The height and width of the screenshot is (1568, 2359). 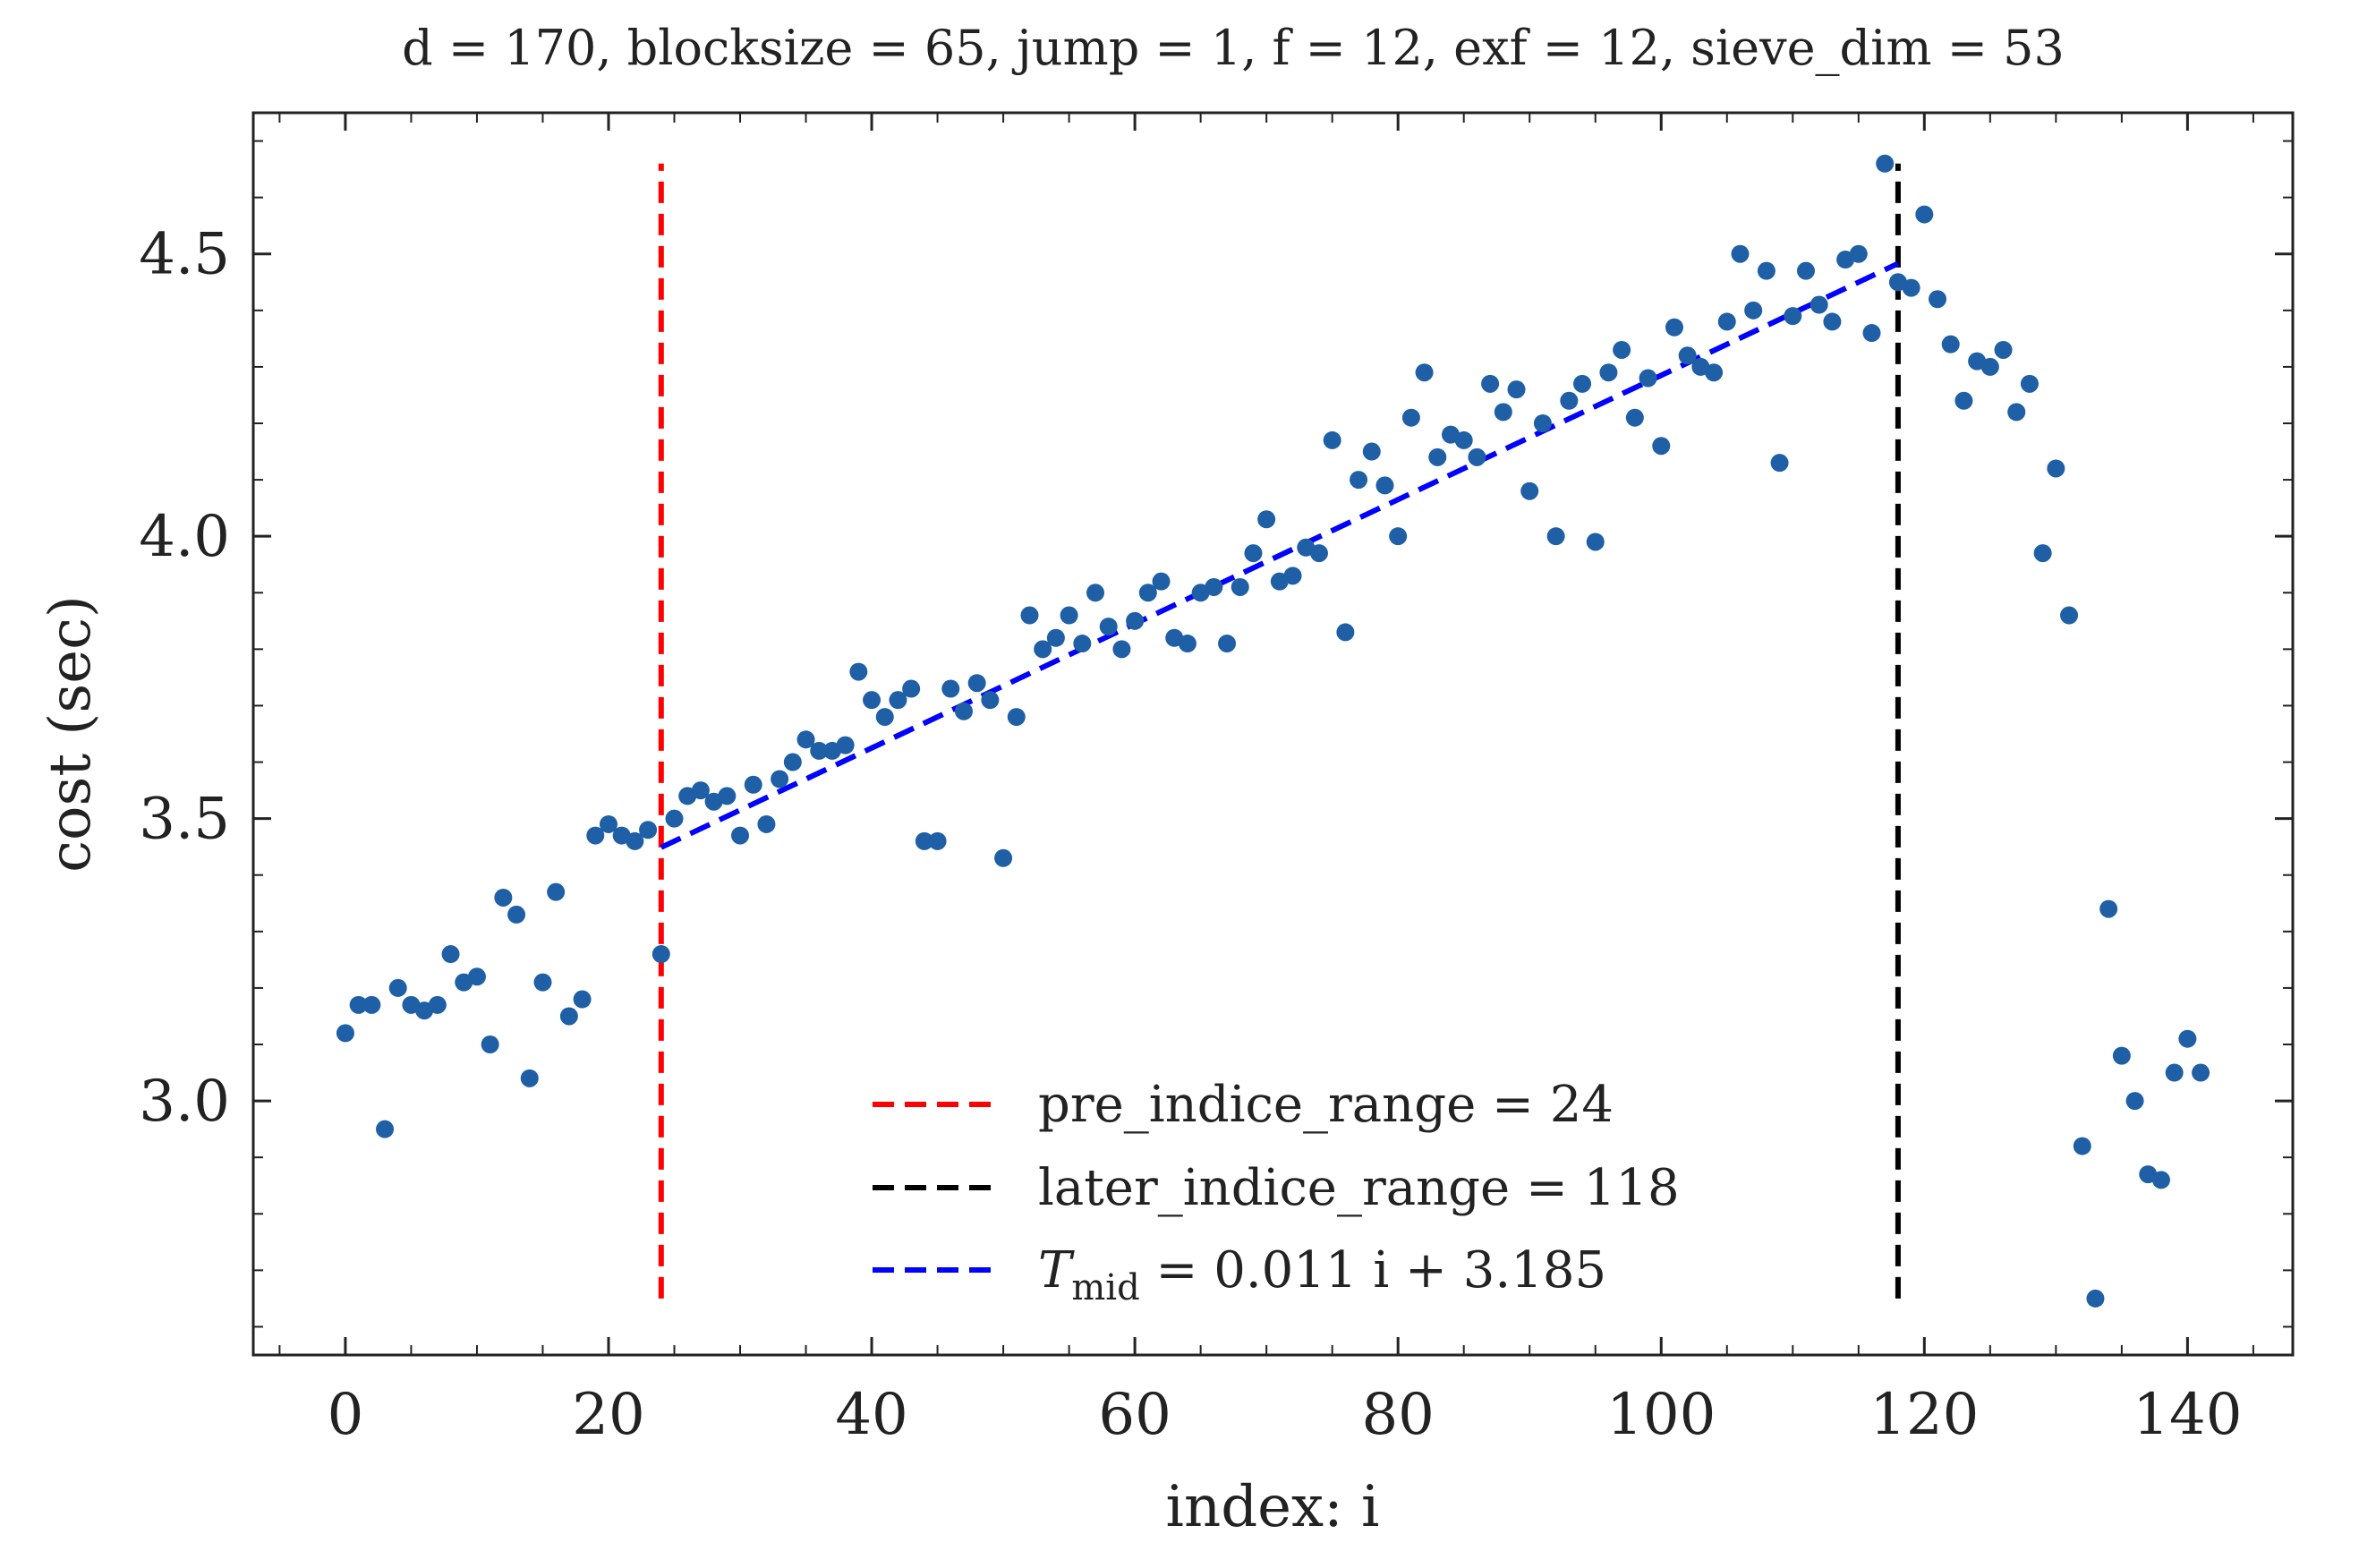 What do you see at coordinates (1322, 1274) in the screenshot?
I see `legend-label-fit: Tmid = 0.011 i + 3.185` at bounding box center [1322, 1274].